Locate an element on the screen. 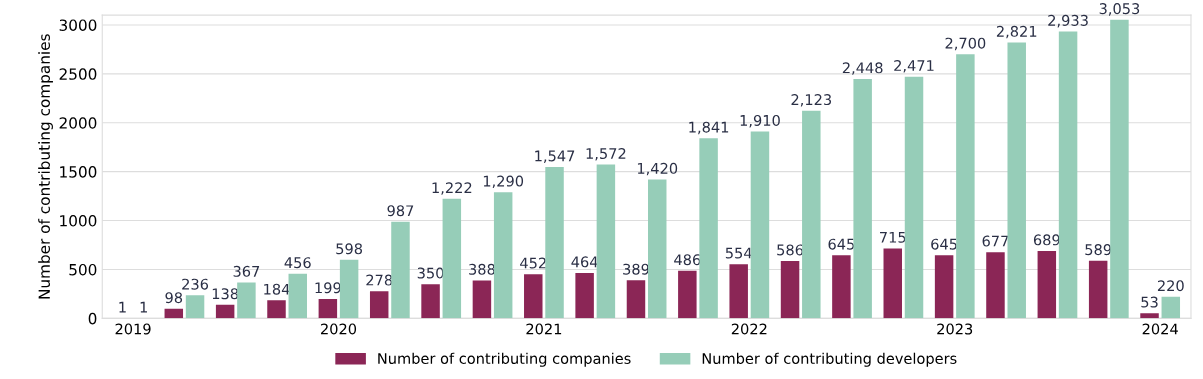 This screenshot has width=1203, height=379. data-label: 1,841 is located at coordinates (709, 128).